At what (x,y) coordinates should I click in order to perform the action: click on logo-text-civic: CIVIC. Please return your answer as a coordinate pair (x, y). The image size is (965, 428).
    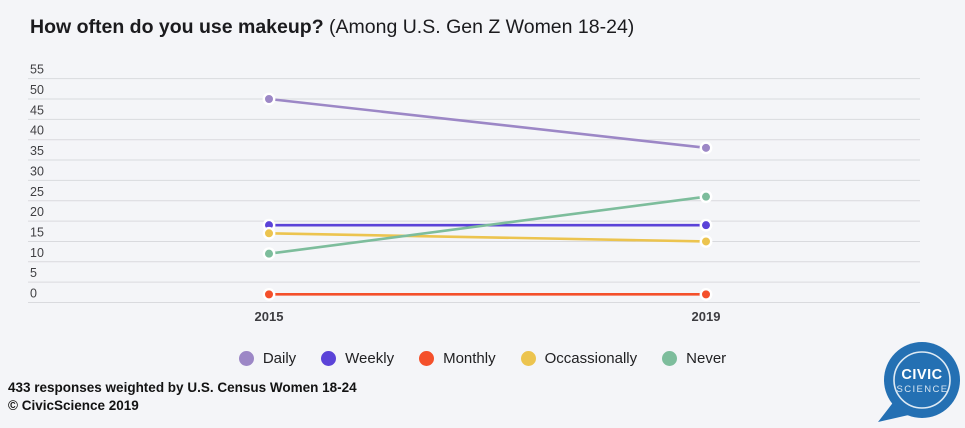
    Looking at the image, I should click on (921, 375).